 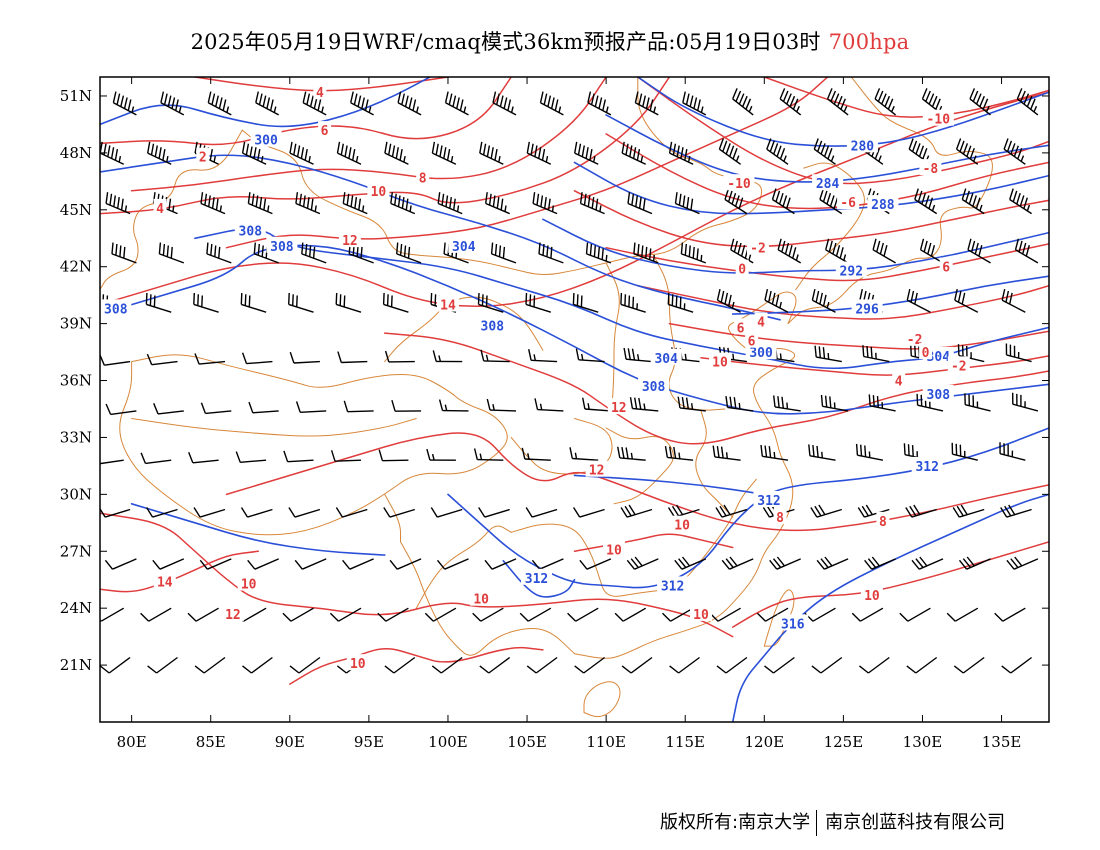 I want to click on footer-separator, so click(x=817, y=823).